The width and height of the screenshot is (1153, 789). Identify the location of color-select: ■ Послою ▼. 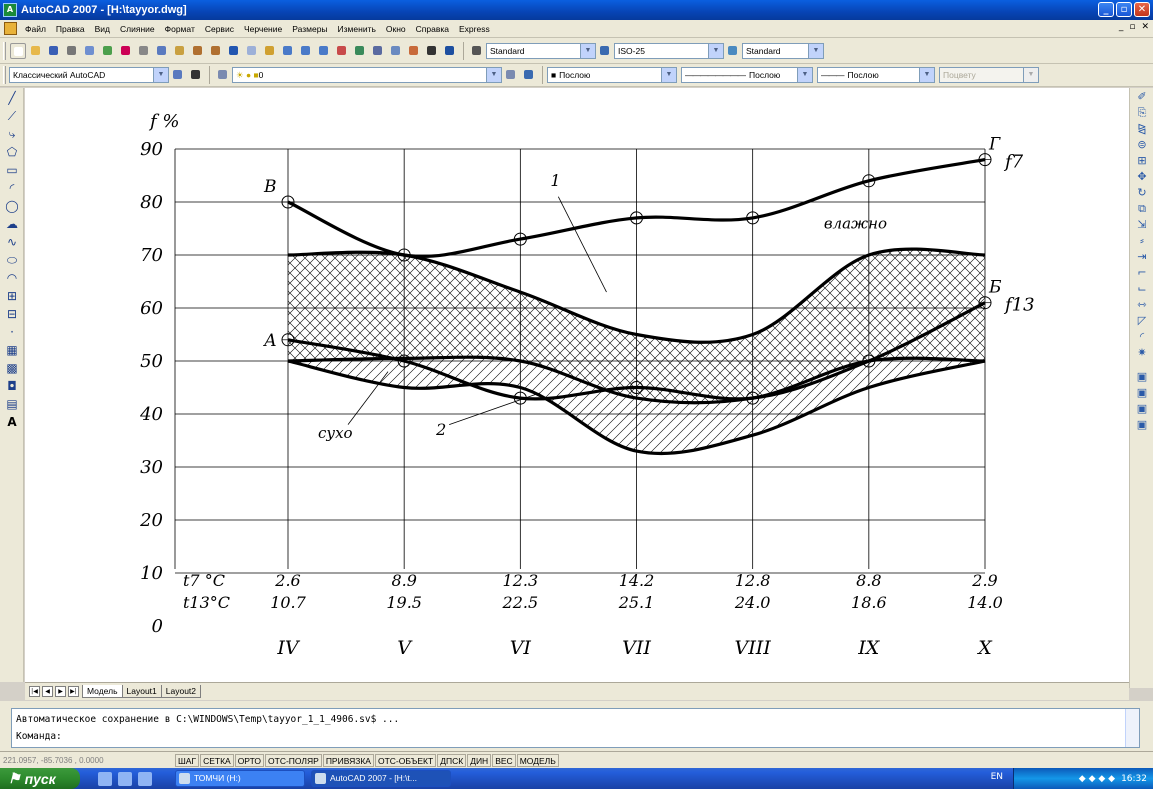
(612, 75).